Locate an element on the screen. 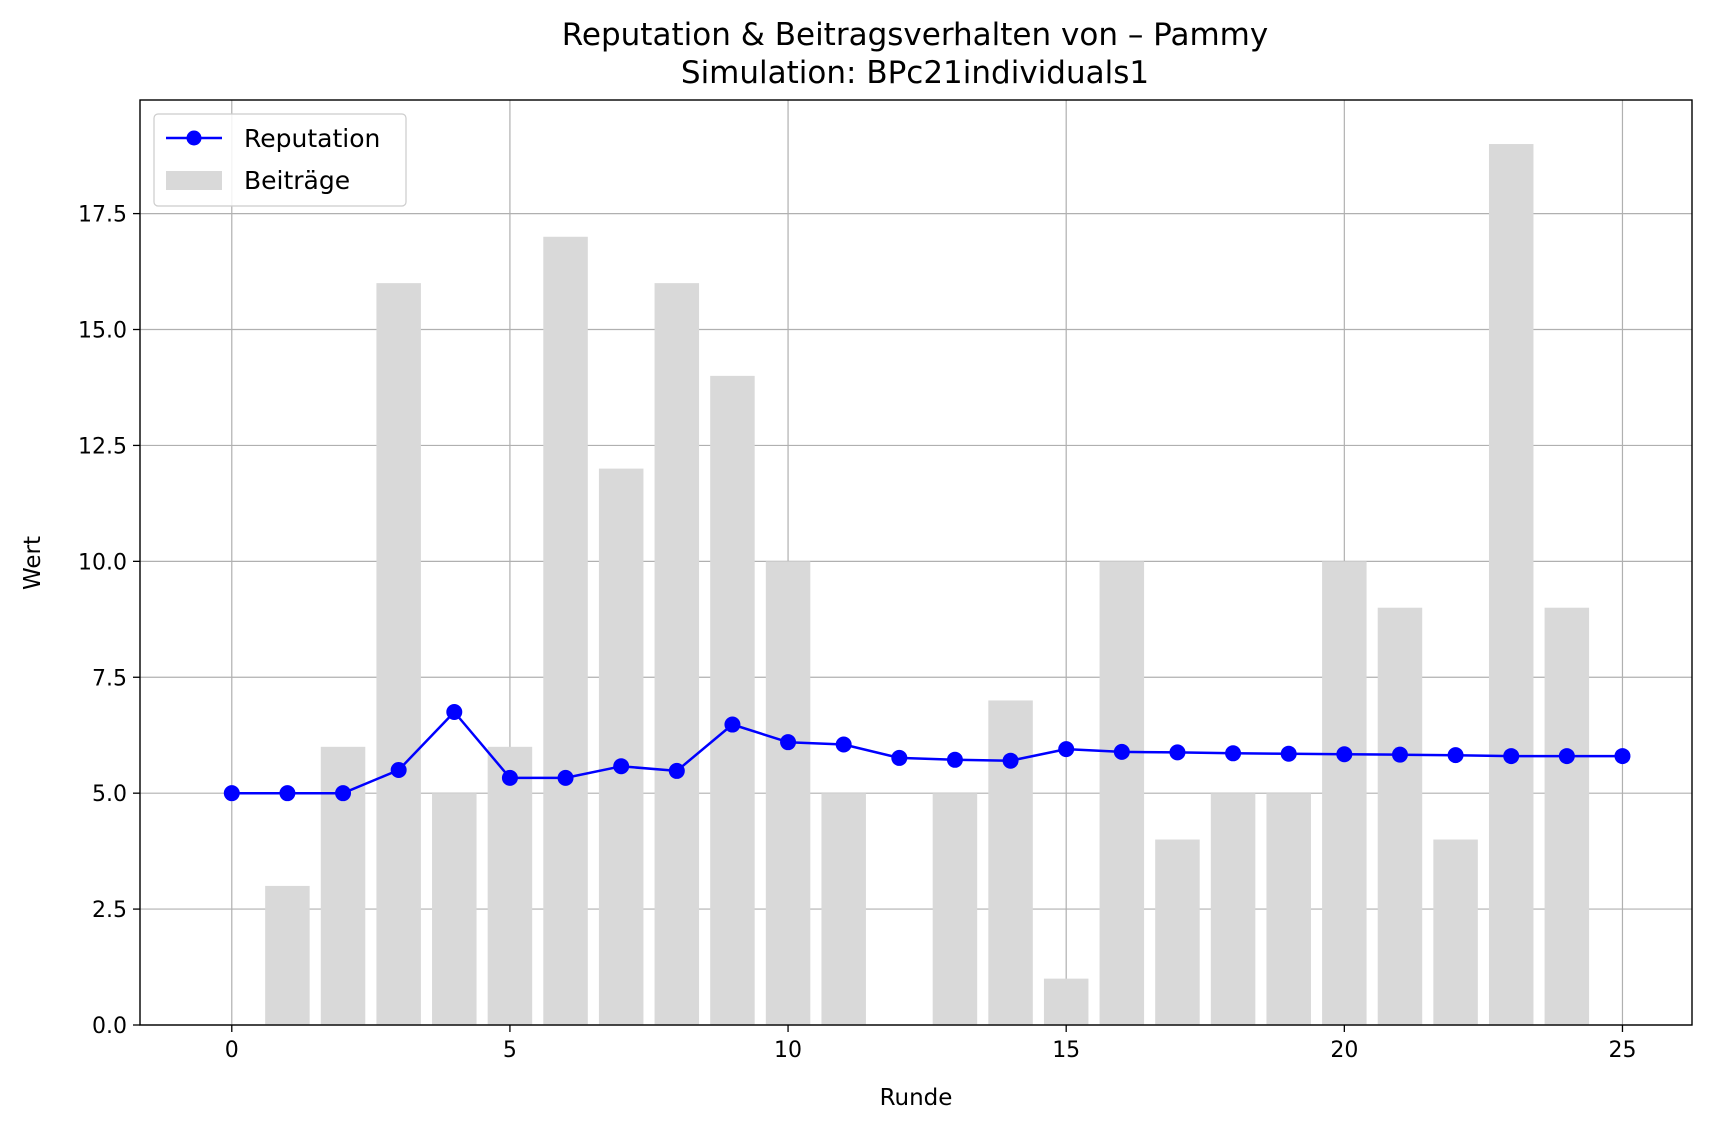 This screenshot has width=1710, height=1131. y-tick-label: 7.5 is located at coordinates (109, 678).